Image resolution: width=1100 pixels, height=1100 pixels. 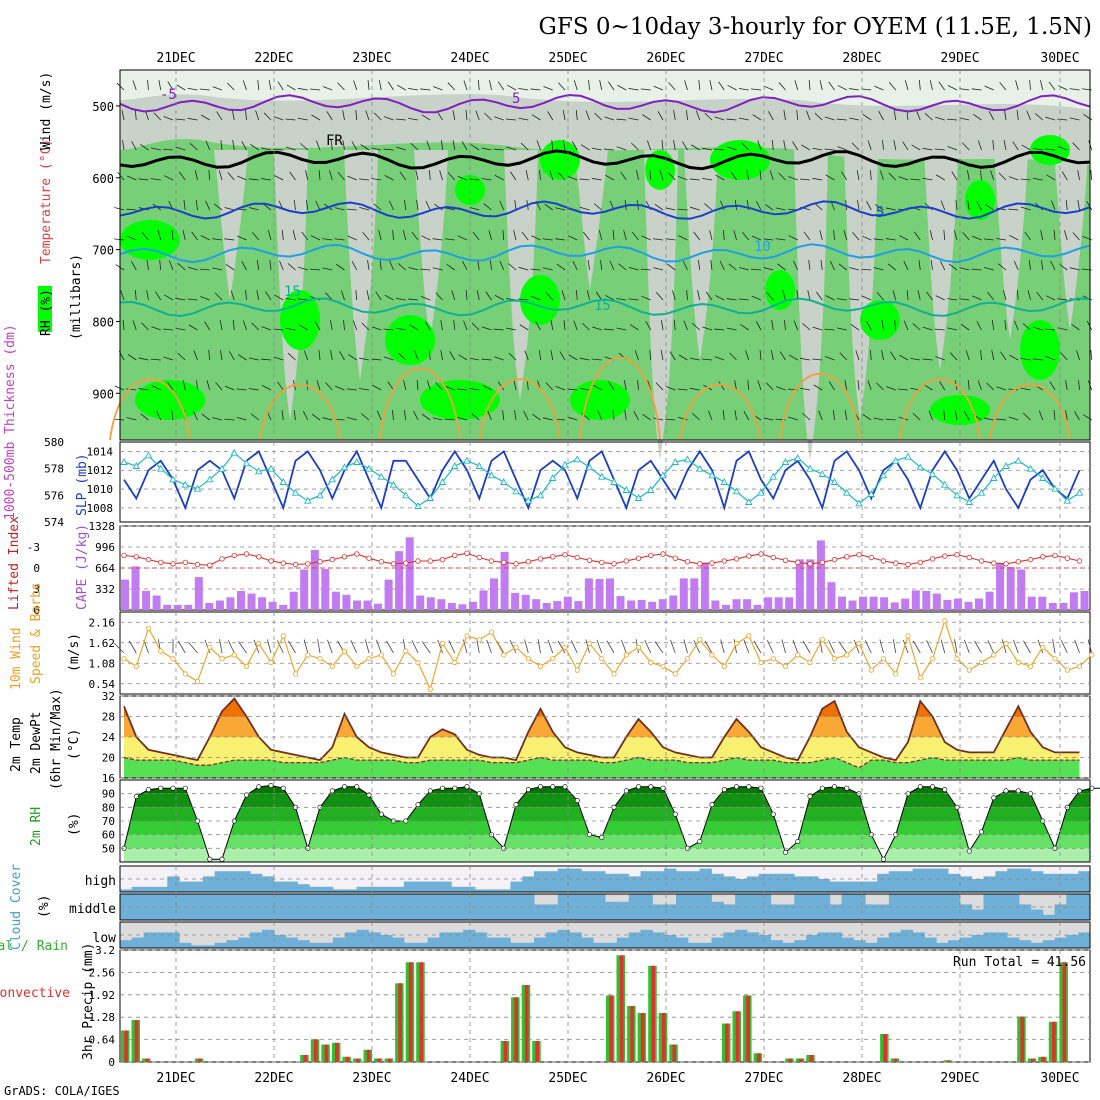 I want to click on axis-tick-label: 1012, so click(x=100, y=470).